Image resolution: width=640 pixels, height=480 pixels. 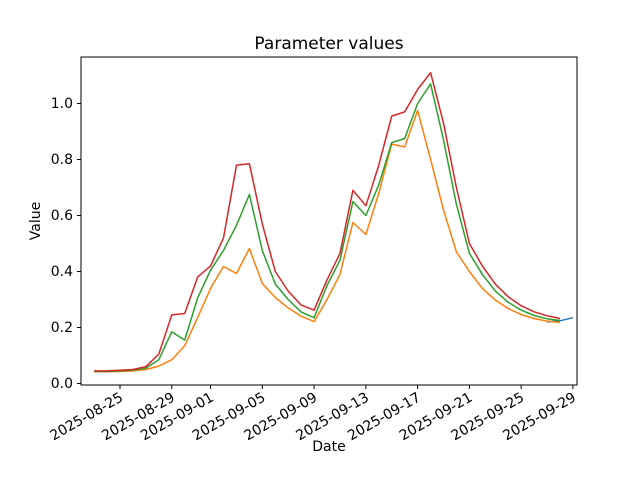 What do you see at coordinates (62, 384) in the screenshot?
I see `y-tick-label: 0.0` at bounding box center [62, 384].